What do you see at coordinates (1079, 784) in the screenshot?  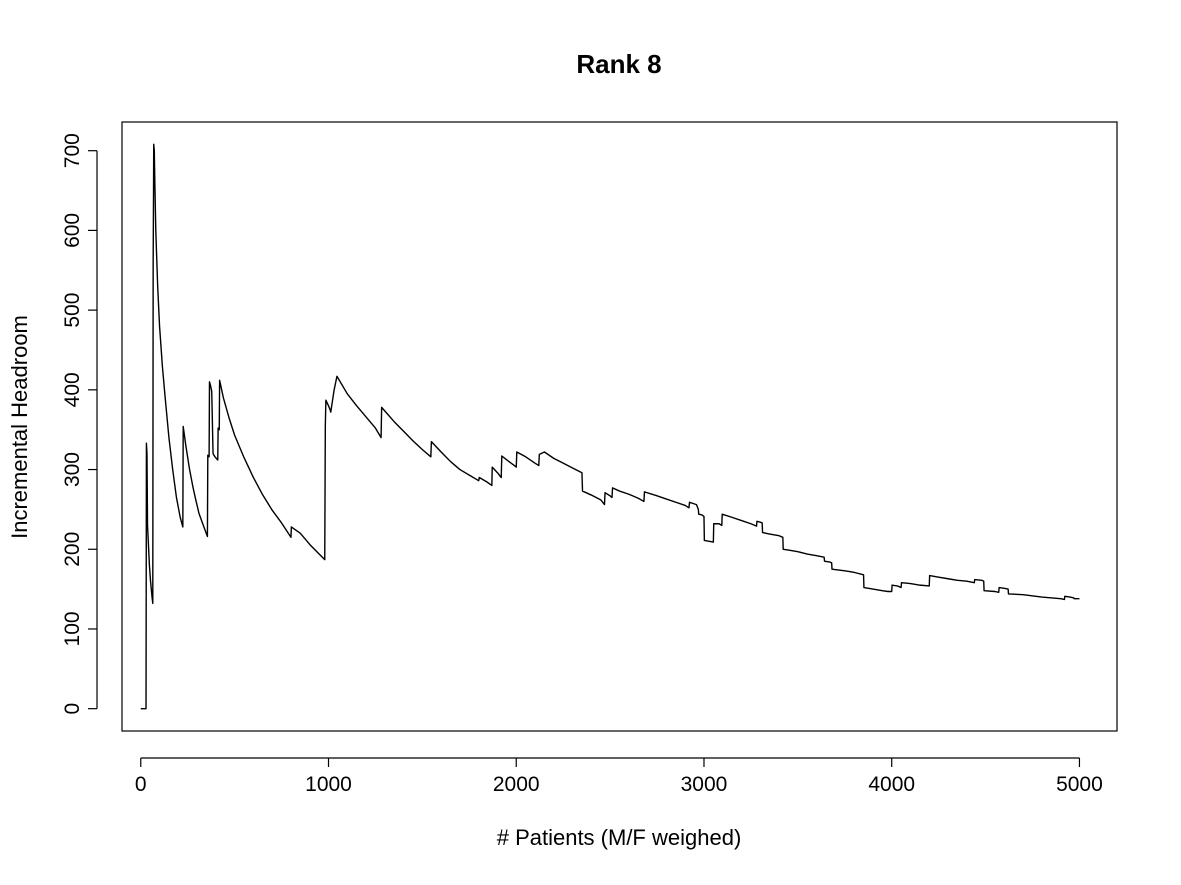 I see `x-tick-label: 5000` at bounding box center [1079, 784].